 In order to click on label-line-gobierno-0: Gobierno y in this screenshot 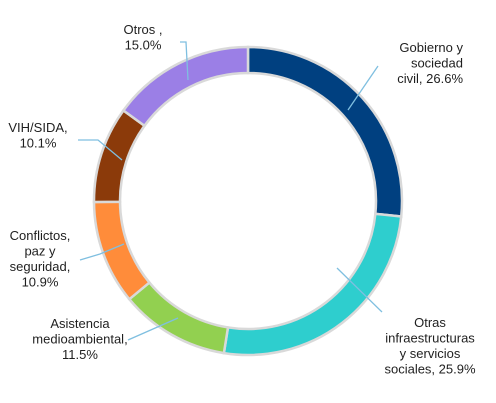, I will do `click(431, 47)`.